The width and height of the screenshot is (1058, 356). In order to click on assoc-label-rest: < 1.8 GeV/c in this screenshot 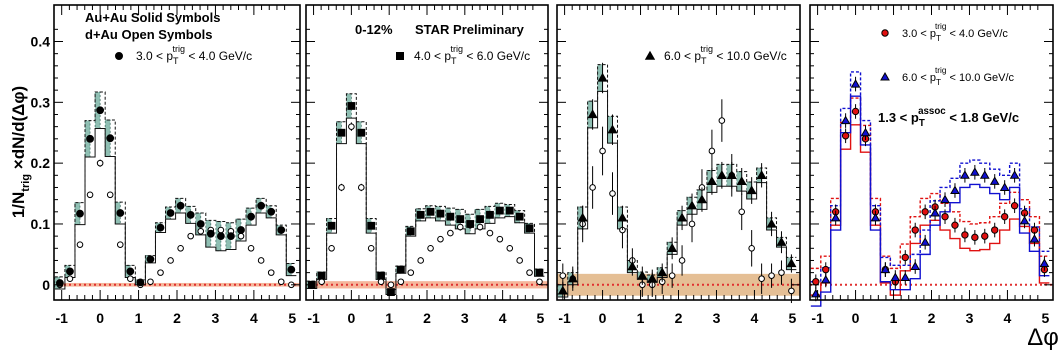, I will do `click(982, 117)`.